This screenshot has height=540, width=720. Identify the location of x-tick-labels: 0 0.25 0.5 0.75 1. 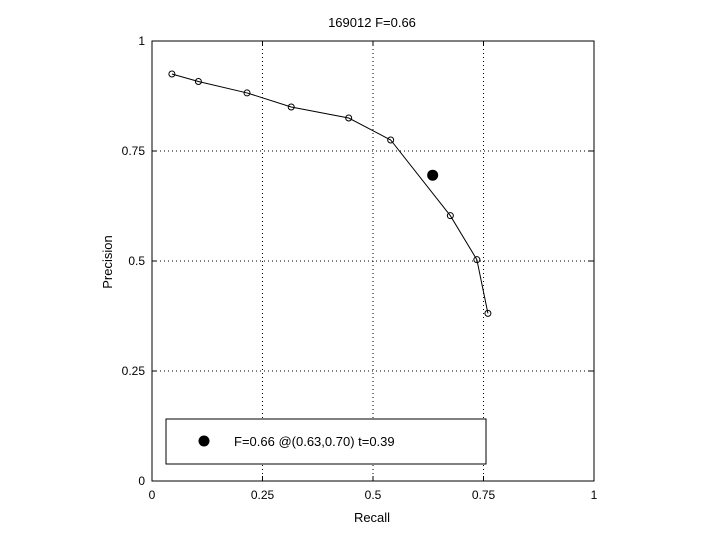
(373, 495).